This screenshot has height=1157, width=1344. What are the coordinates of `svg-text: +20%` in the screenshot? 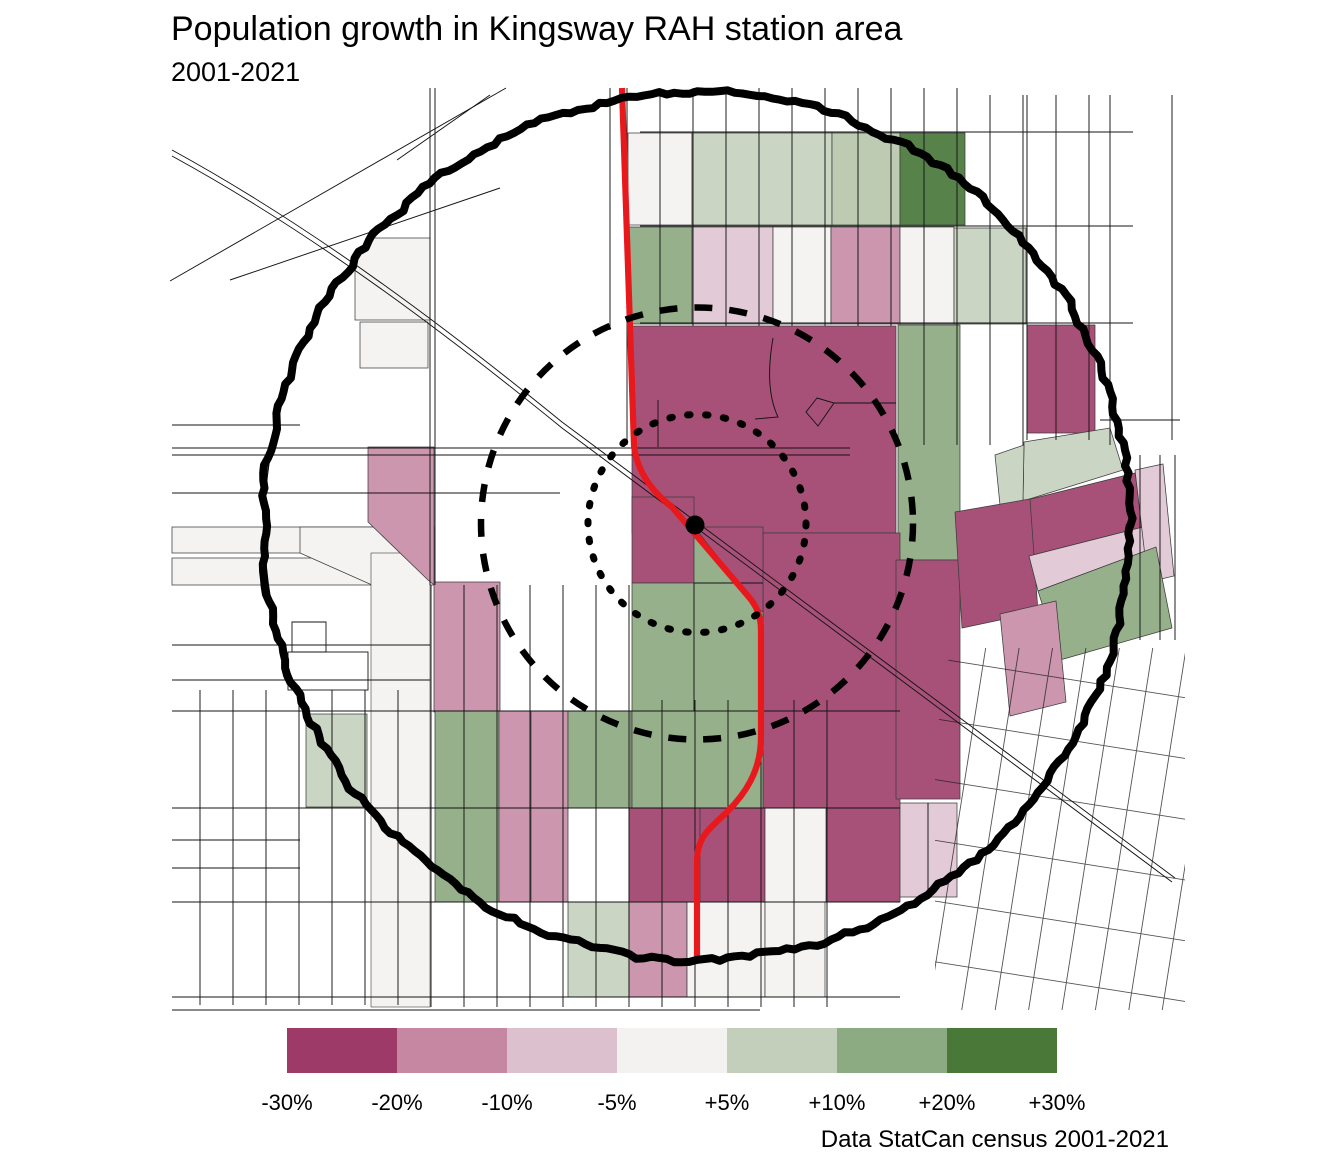 It's located at (947, 1102).